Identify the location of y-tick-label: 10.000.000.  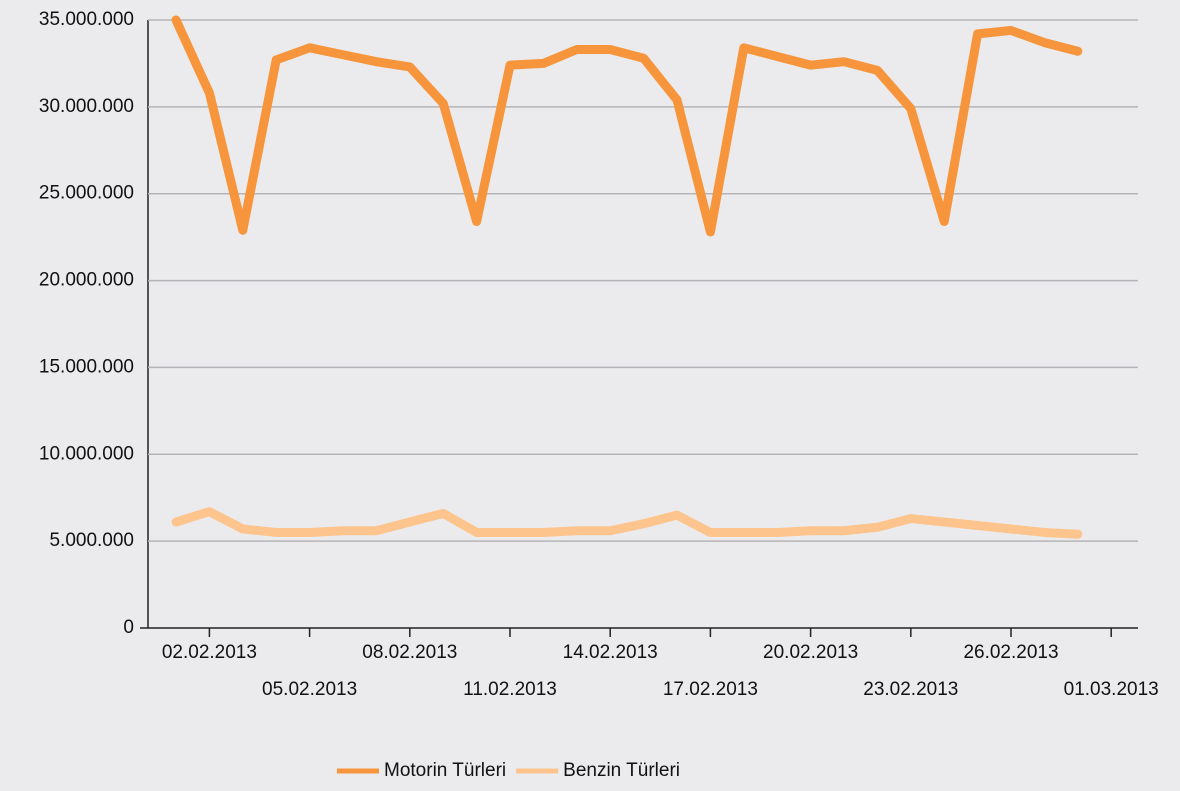
(86, 453).